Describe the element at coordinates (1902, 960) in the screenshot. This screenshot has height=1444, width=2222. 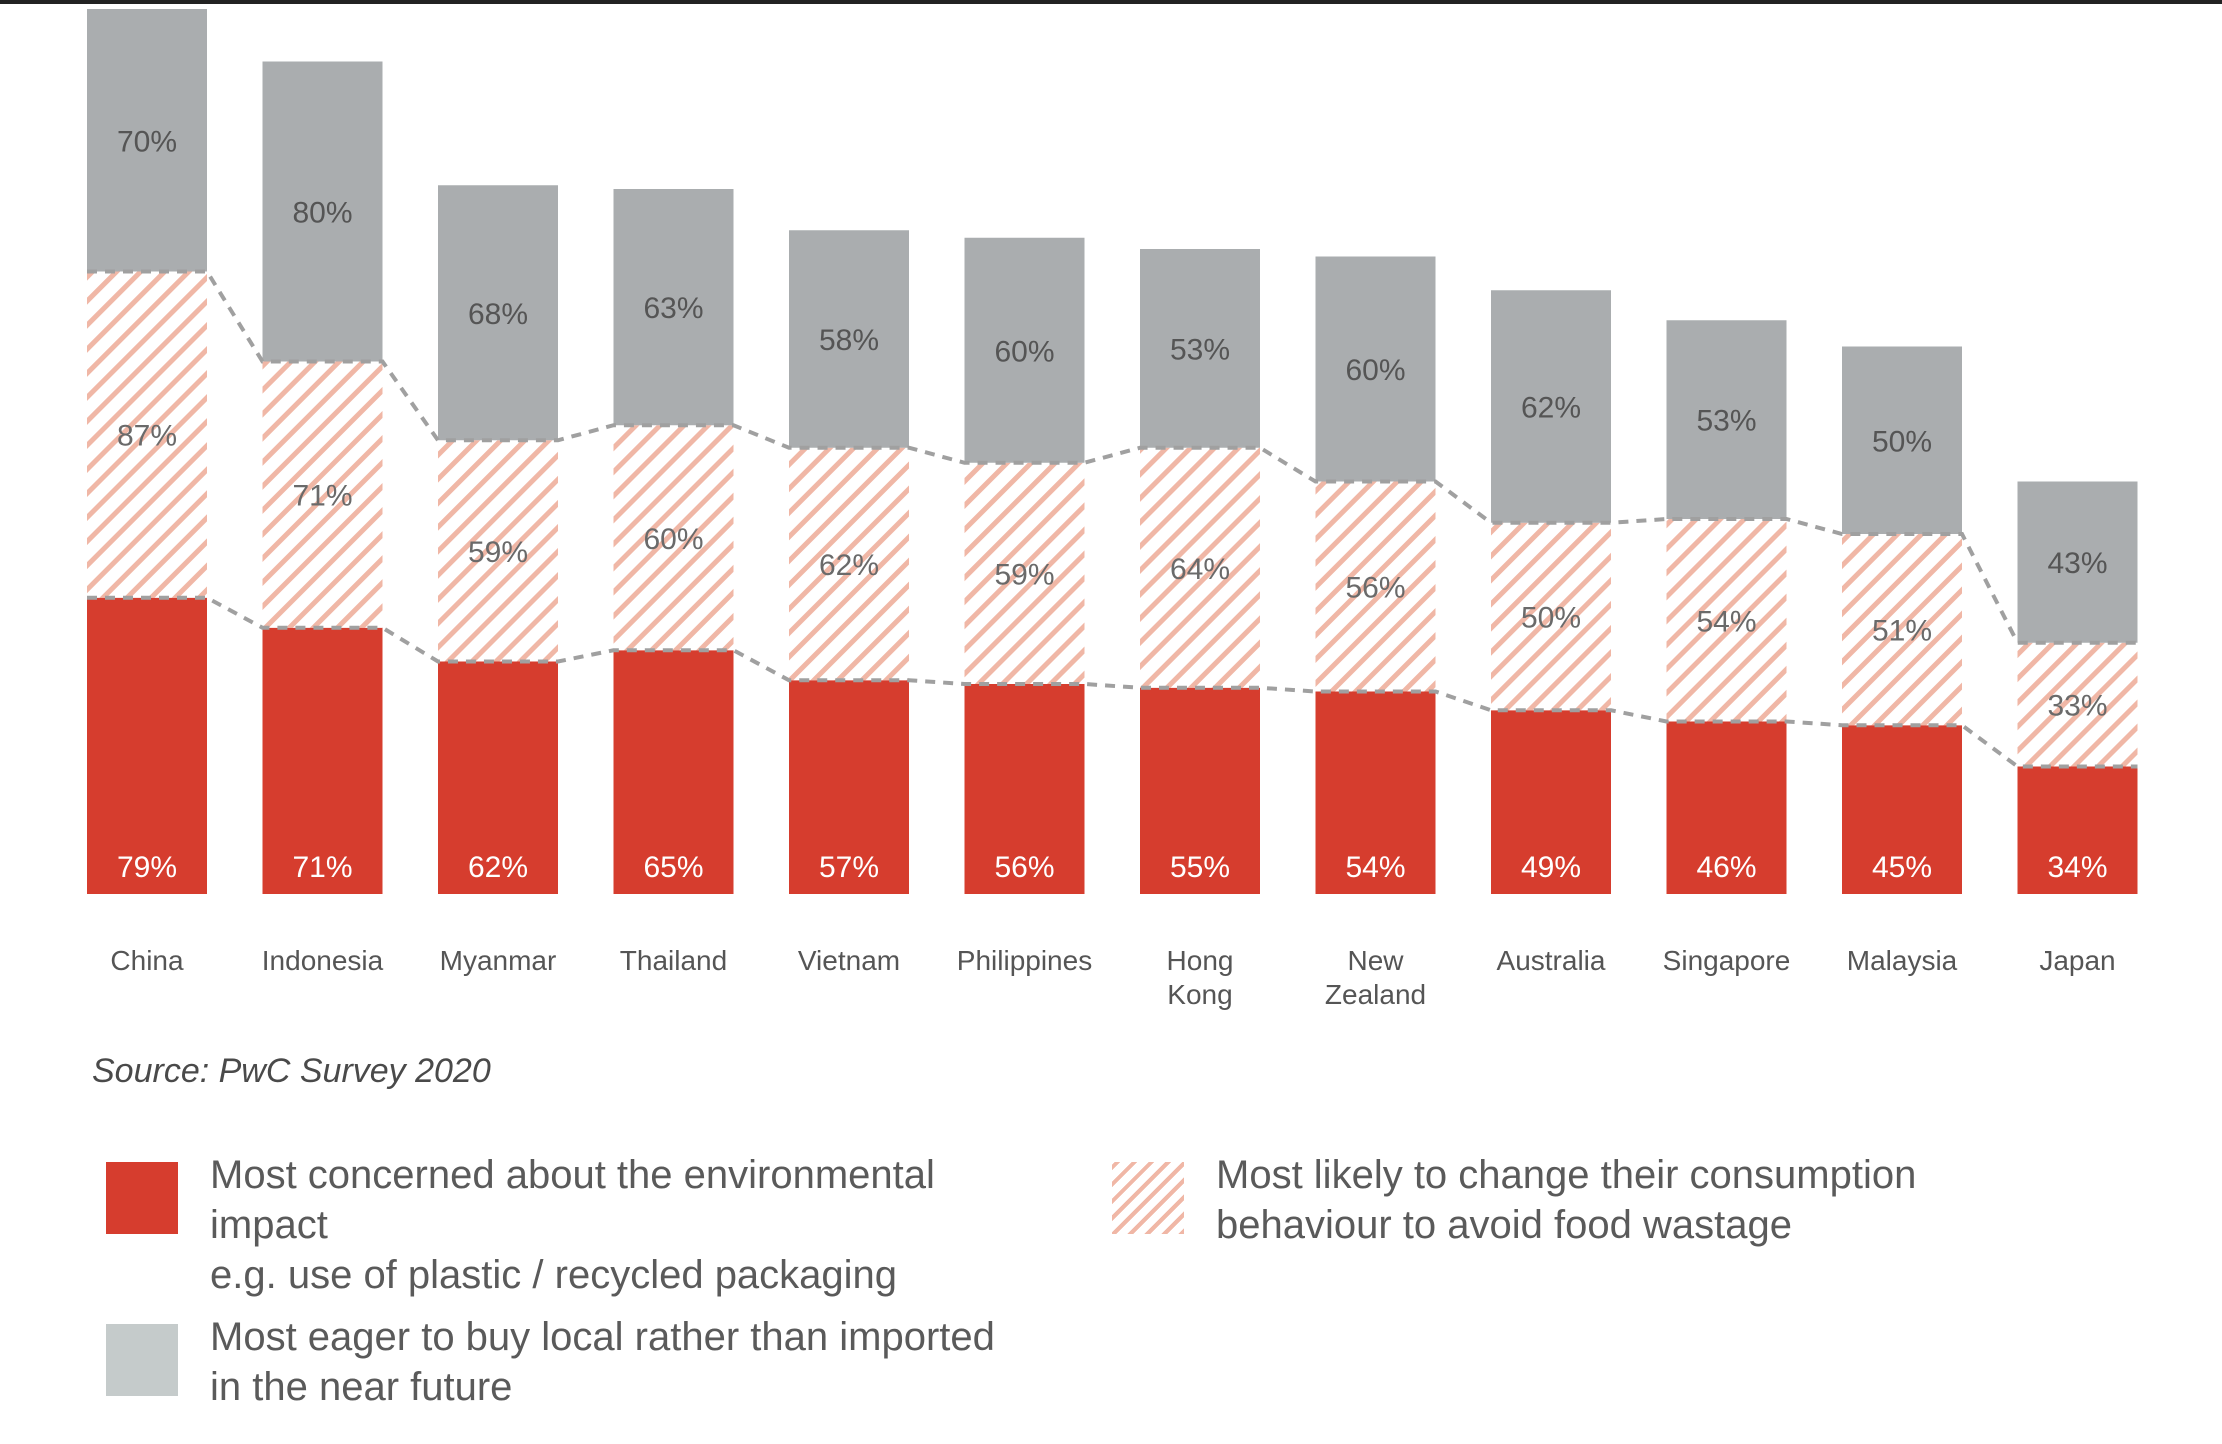
I see `category-label: Malaysia` at that location.